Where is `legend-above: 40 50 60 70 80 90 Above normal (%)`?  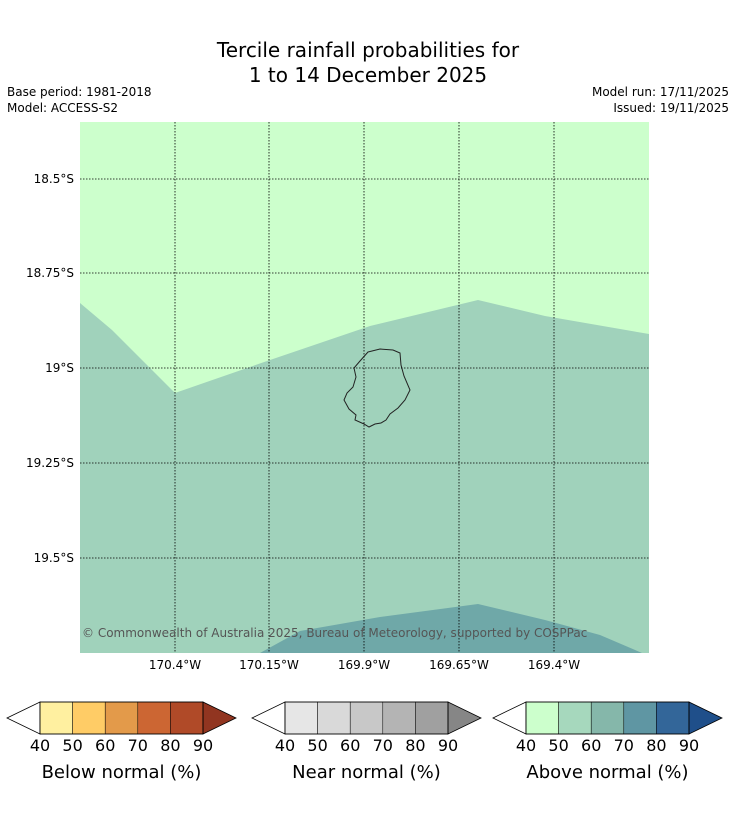 legend-above: 40 50 60 70 80 90 Above normal (%) is located at coordinates (607, 742).